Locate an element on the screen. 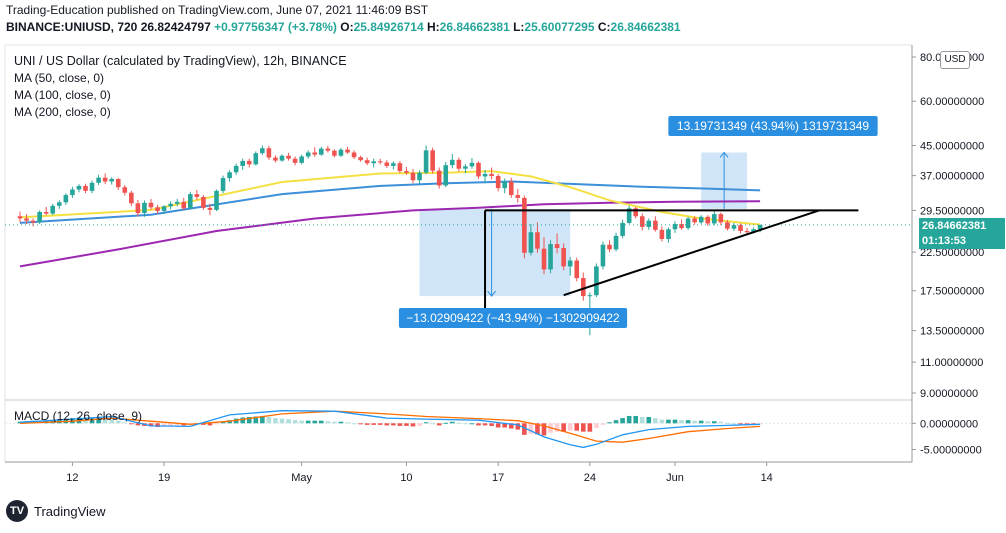  low-label: L: is located at coordinates (519, 27).